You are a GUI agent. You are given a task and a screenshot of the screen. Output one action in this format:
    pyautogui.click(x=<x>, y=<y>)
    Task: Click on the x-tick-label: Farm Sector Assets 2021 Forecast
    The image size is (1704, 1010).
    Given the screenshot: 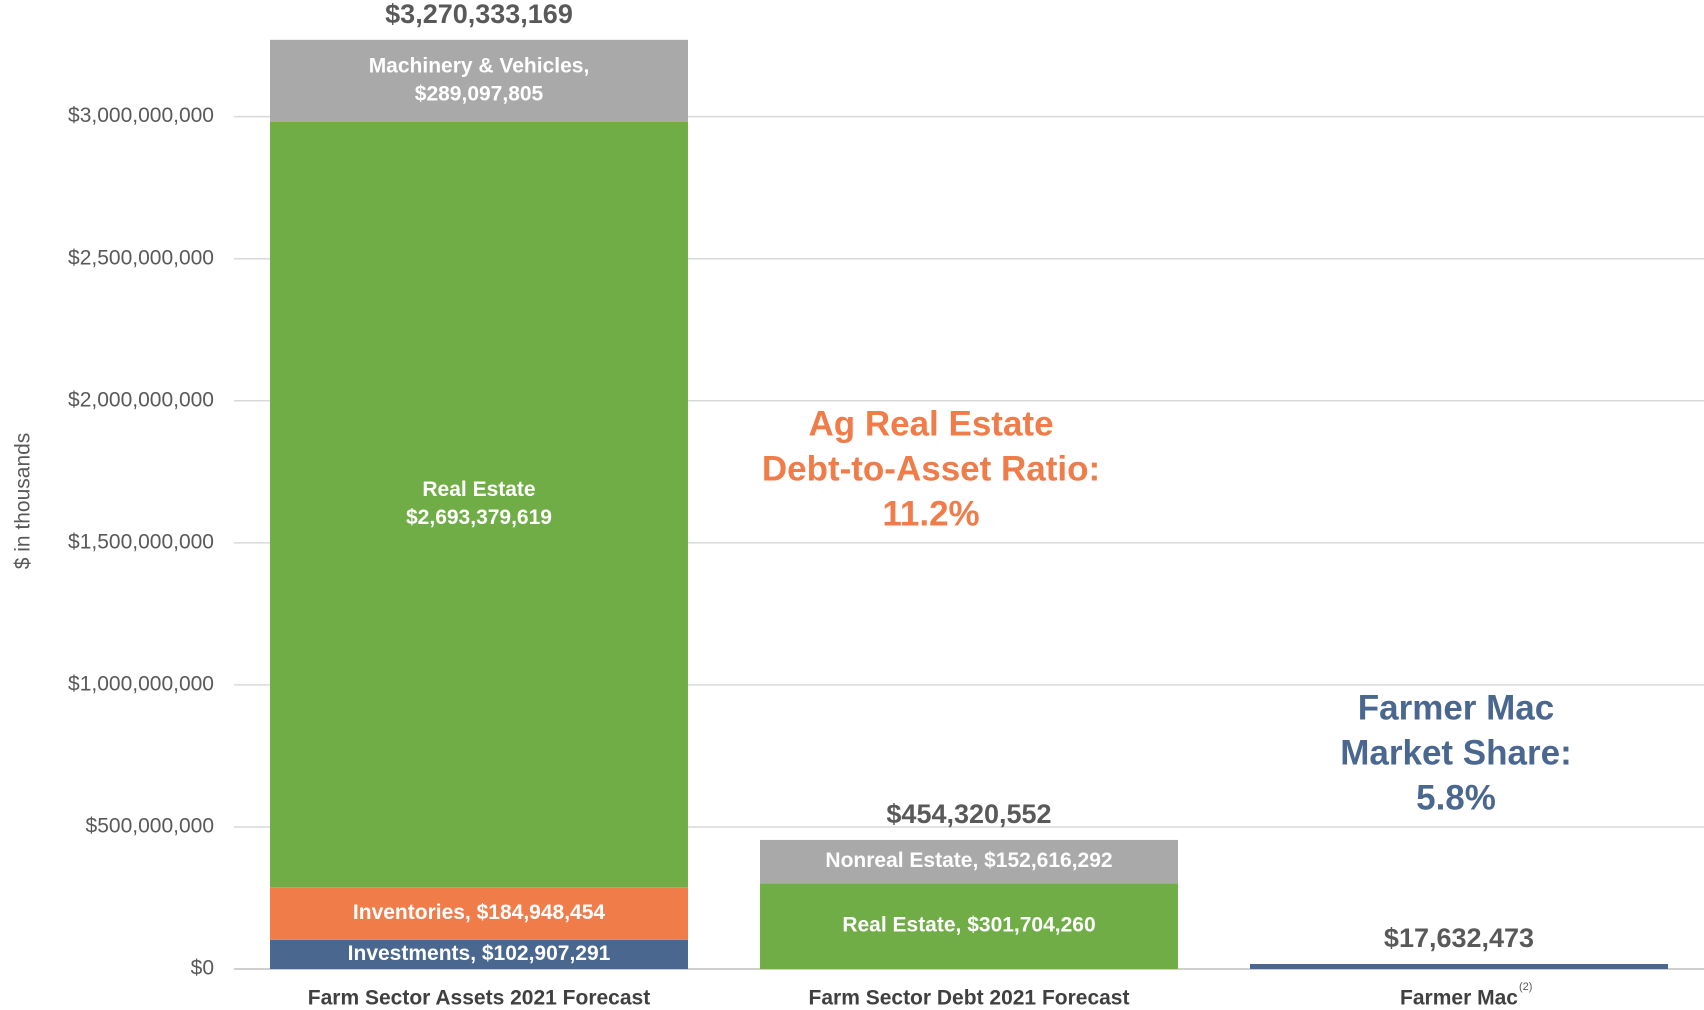 What is the action you would take?
    pyautogui.click(x=479, y=998)
    